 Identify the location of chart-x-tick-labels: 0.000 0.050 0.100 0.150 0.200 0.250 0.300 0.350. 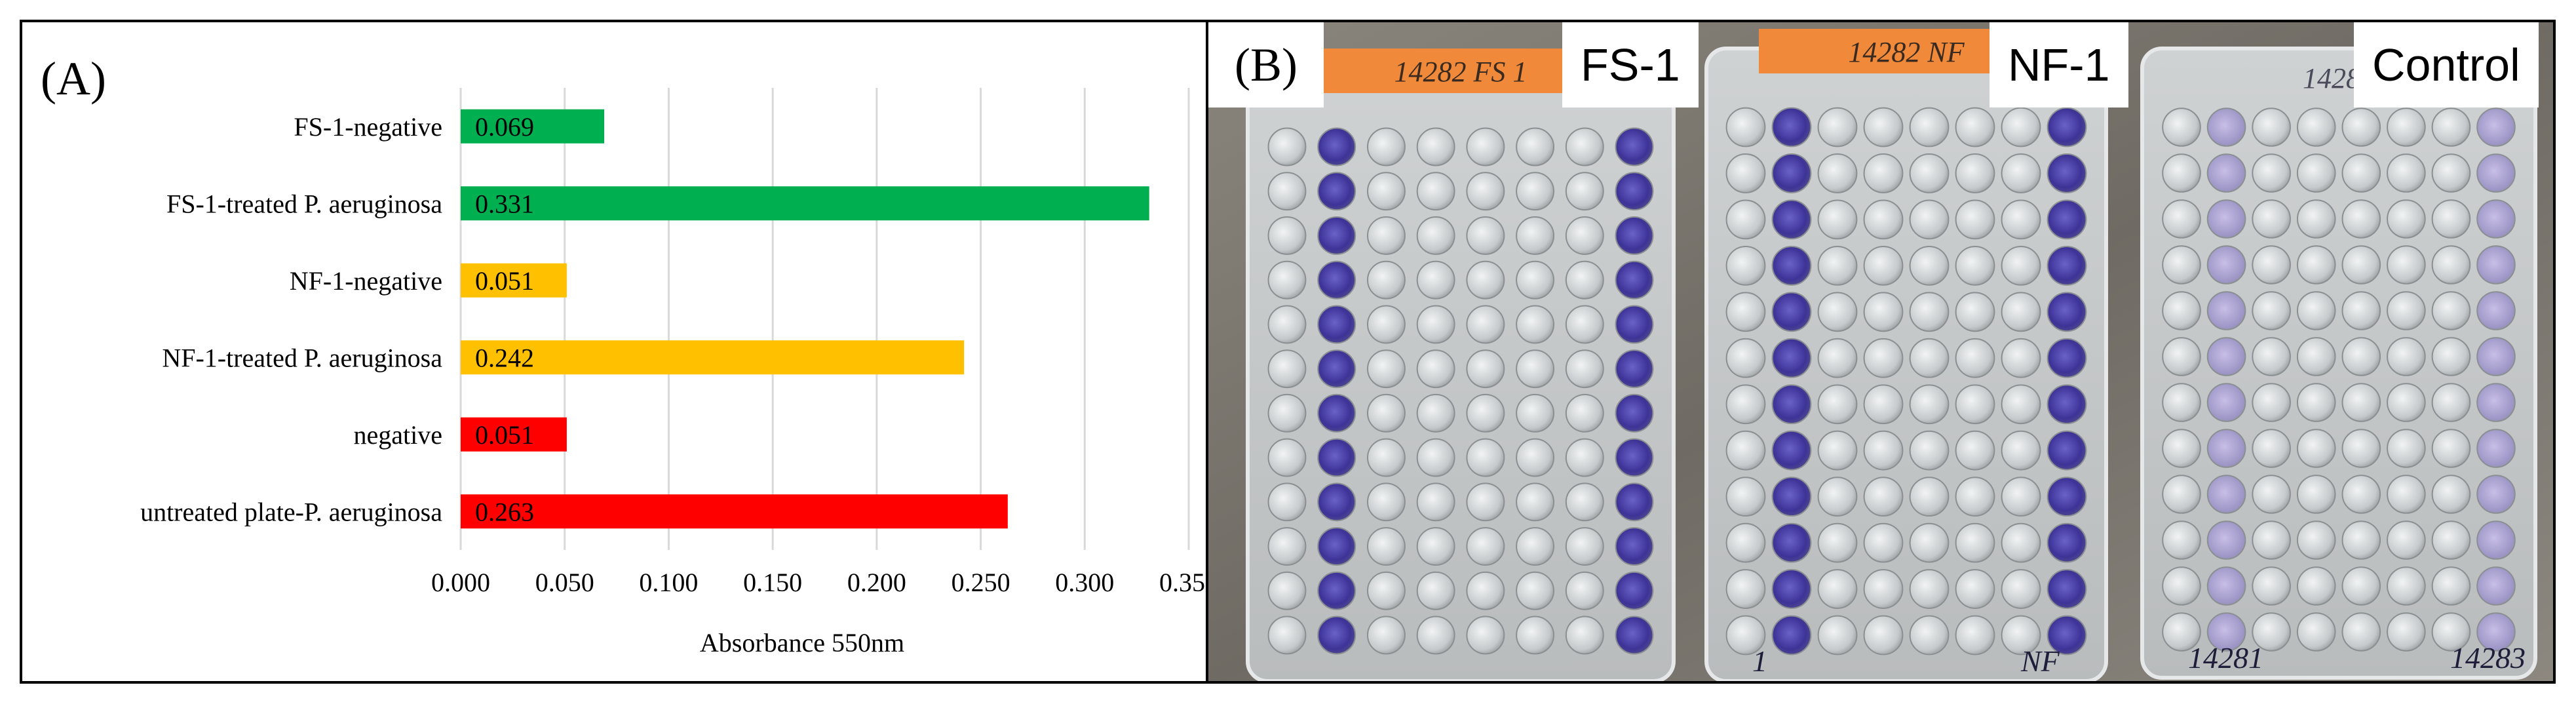
(824, 582).